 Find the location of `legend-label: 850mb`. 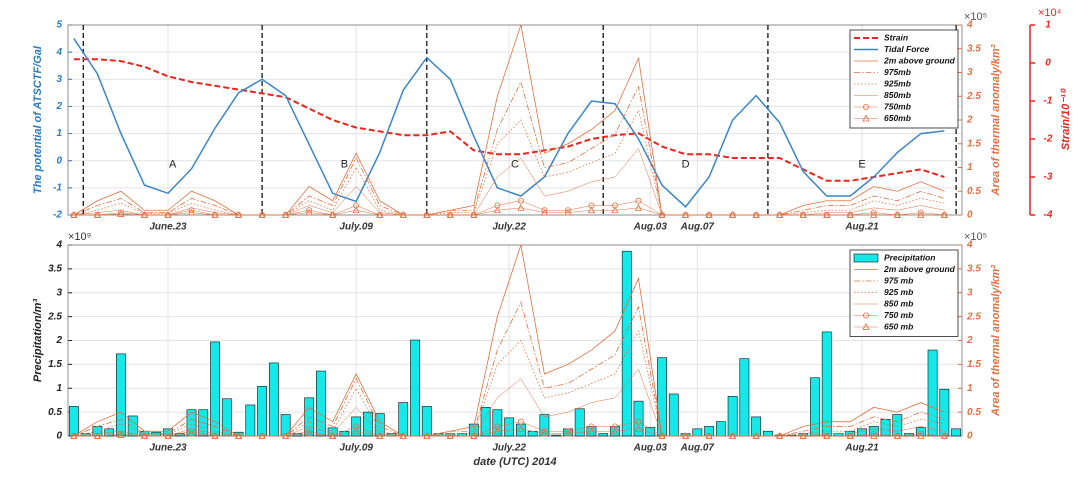

legend-label: 850mb is located at coordinates (897, 95).